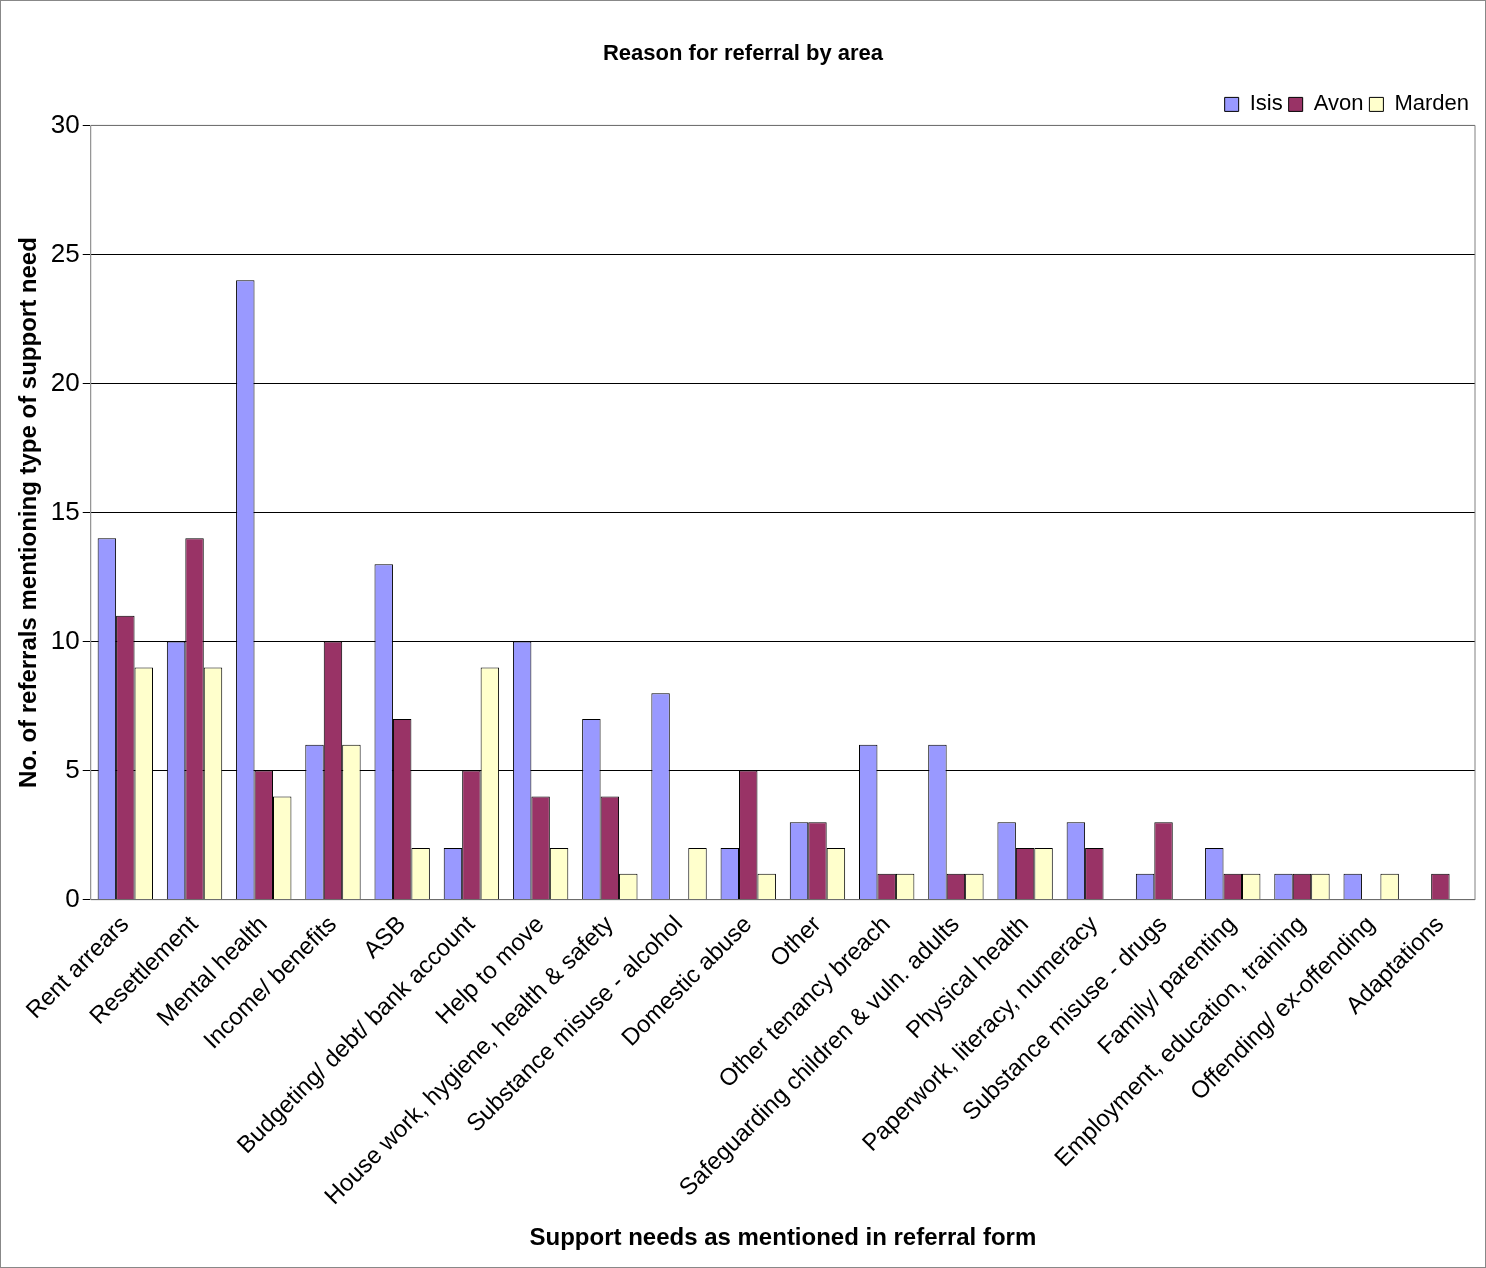  I want to click on y-tick-label: 25, so click(65, 252).